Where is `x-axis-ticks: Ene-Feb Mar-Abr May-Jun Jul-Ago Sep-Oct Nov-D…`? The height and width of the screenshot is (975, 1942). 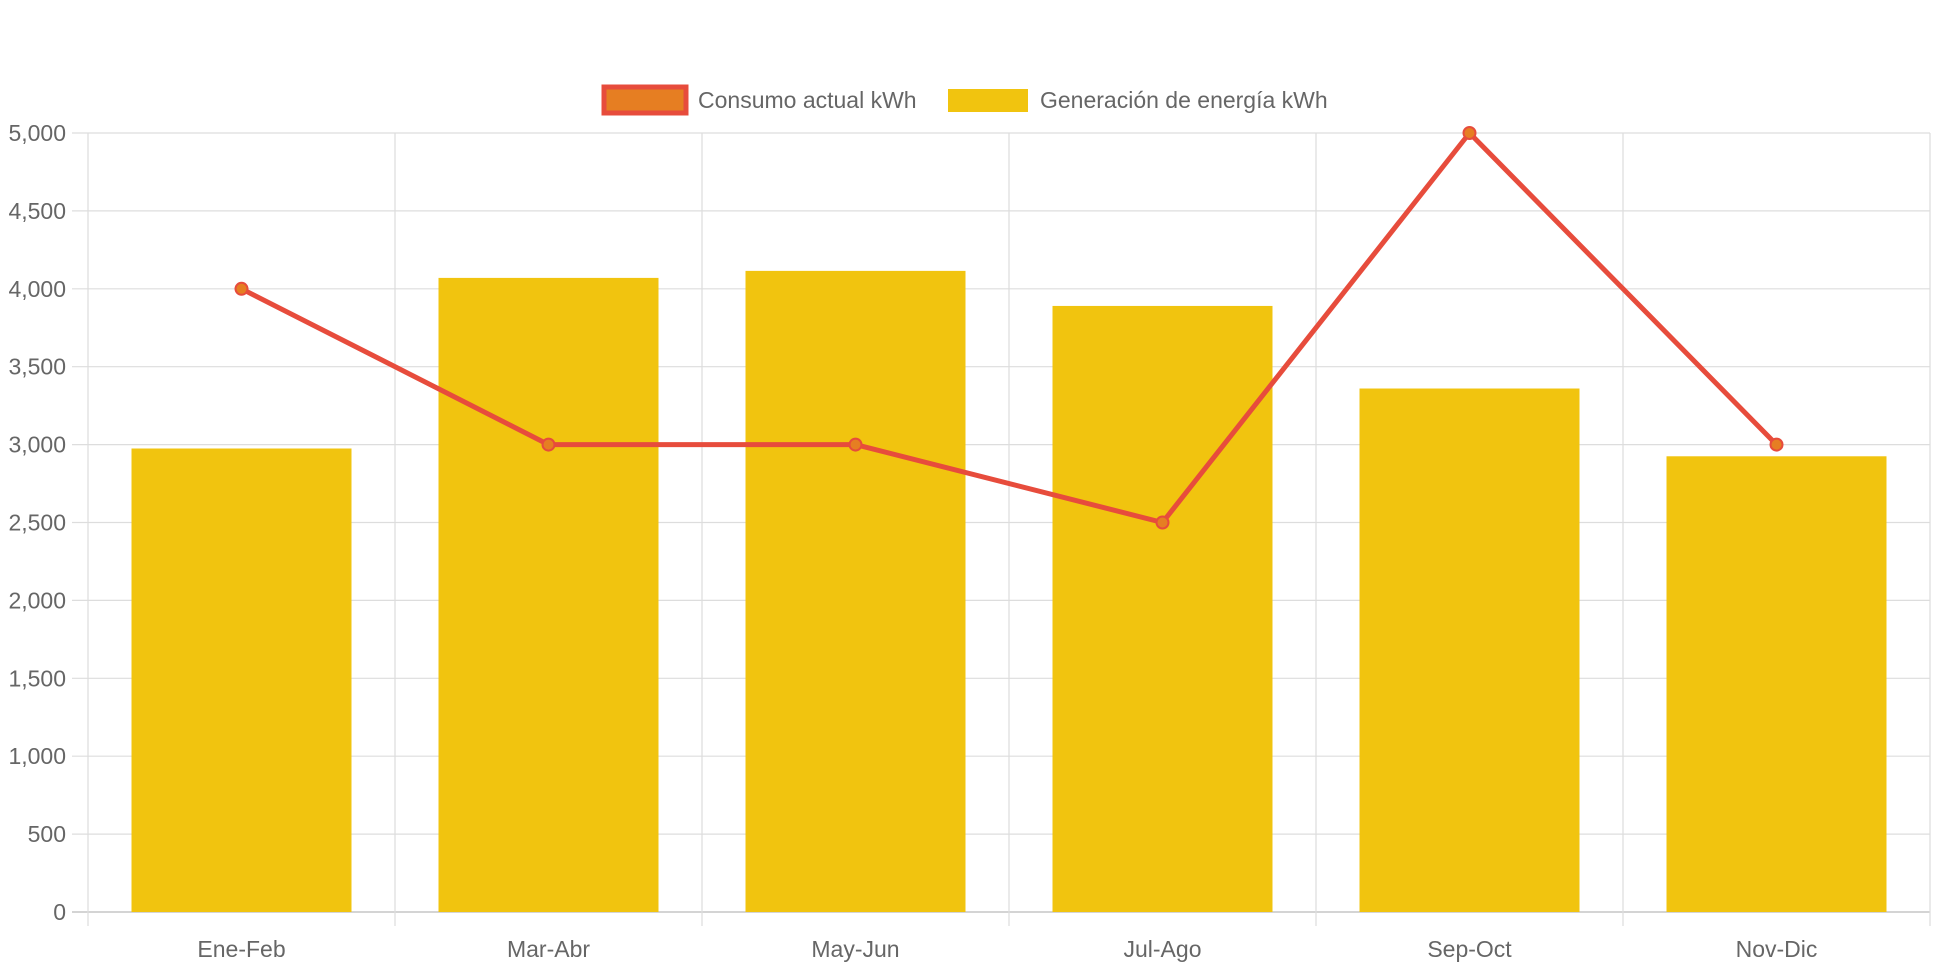 x-axis-ticks: Ene-Feb Mar-Abr May-Jun Jul-Ago Sep-Oct Nov-D… is located at coordinates (1007, 949).